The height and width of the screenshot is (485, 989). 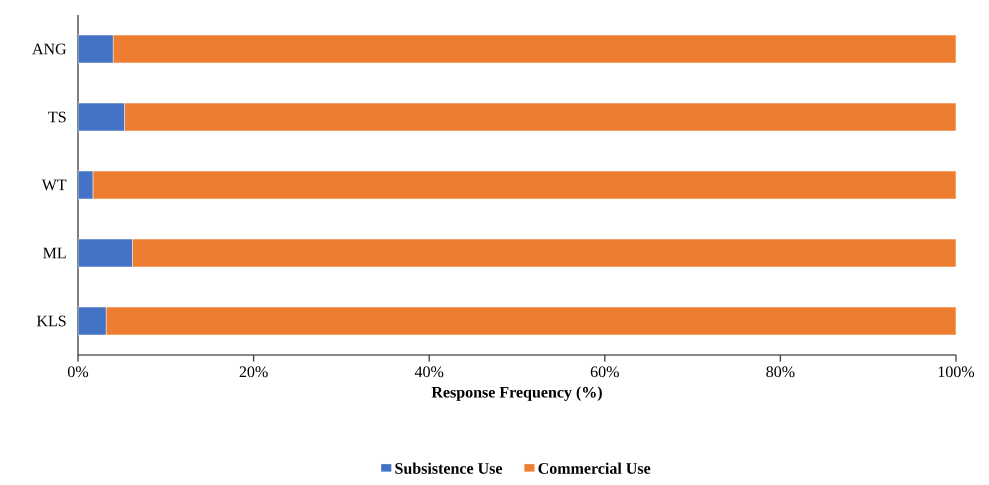 I want to click on x-tick-label: 40%, so click(x=429, y=372).